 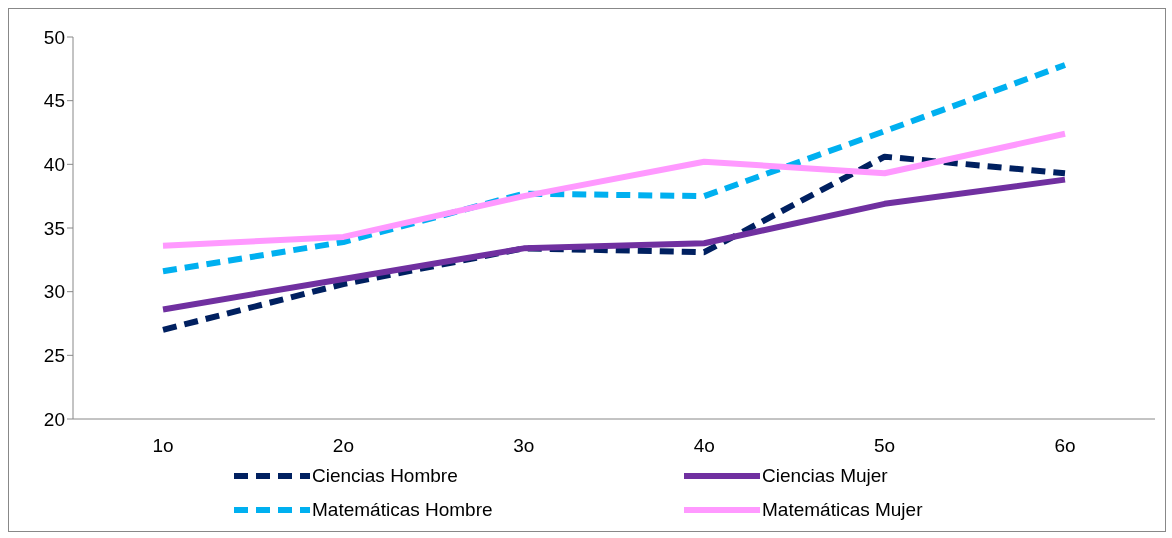 I want to click on legend-label: Ciencias Mujer, so click(x=825, y=476).